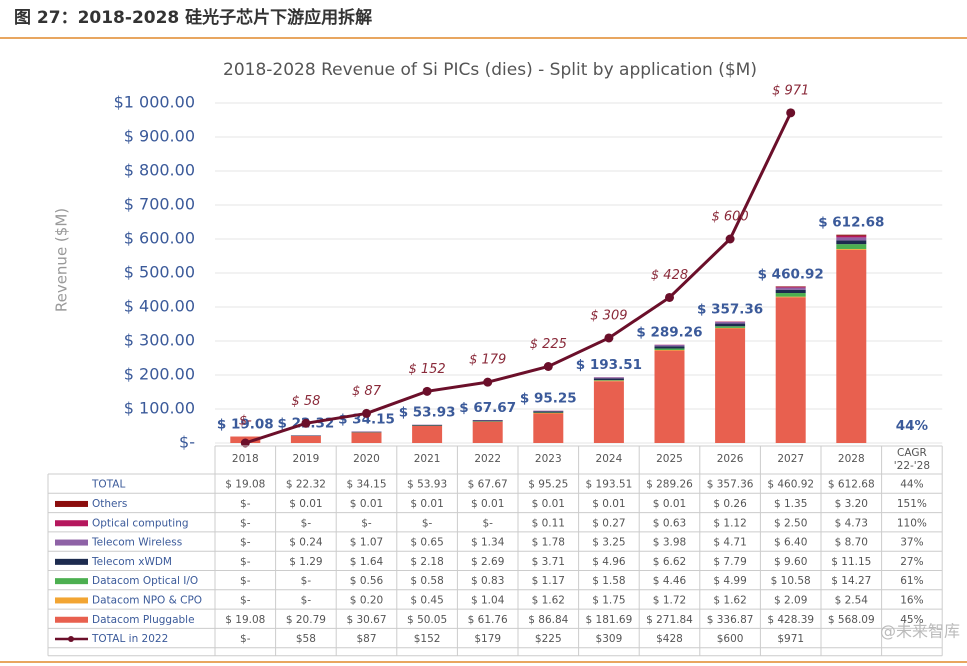 The height and width of the screenshot is (666, 967). Describe the element at coordinates (305, 401) in the screenshot. I see `line-label: $ 58` at that location.